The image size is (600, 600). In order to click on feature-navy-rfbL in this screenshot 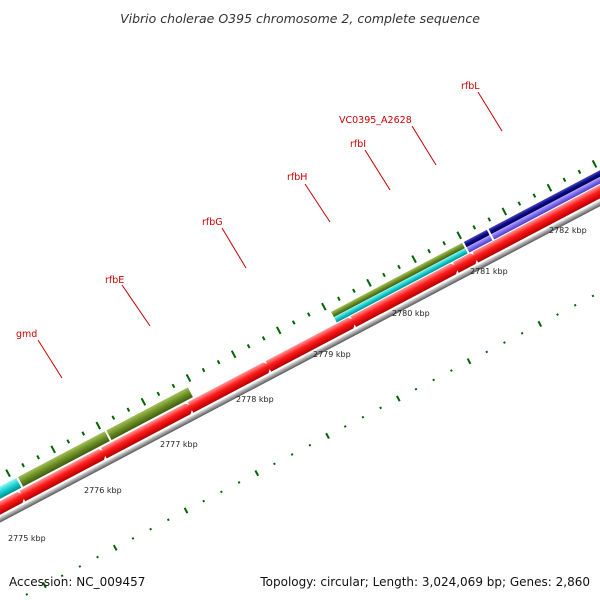, I will do `click(544, 201)`.